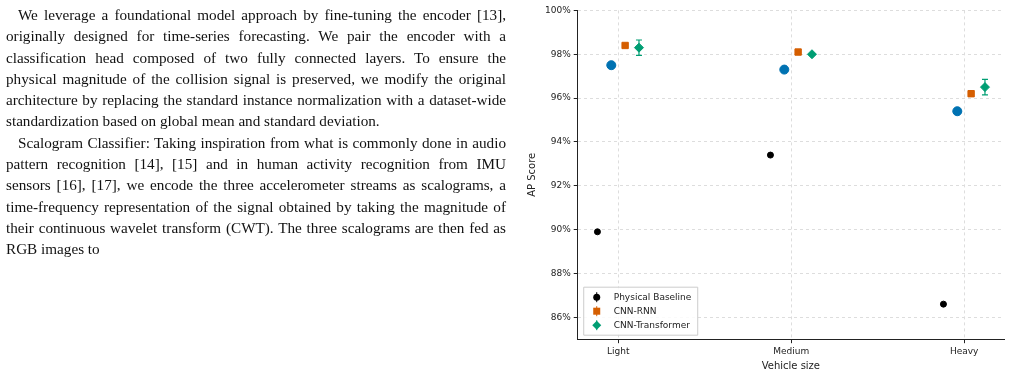 The height and width of the screenshot is (379, 1012). I want to click on y-tick-label: 94%, so click(561, 141).